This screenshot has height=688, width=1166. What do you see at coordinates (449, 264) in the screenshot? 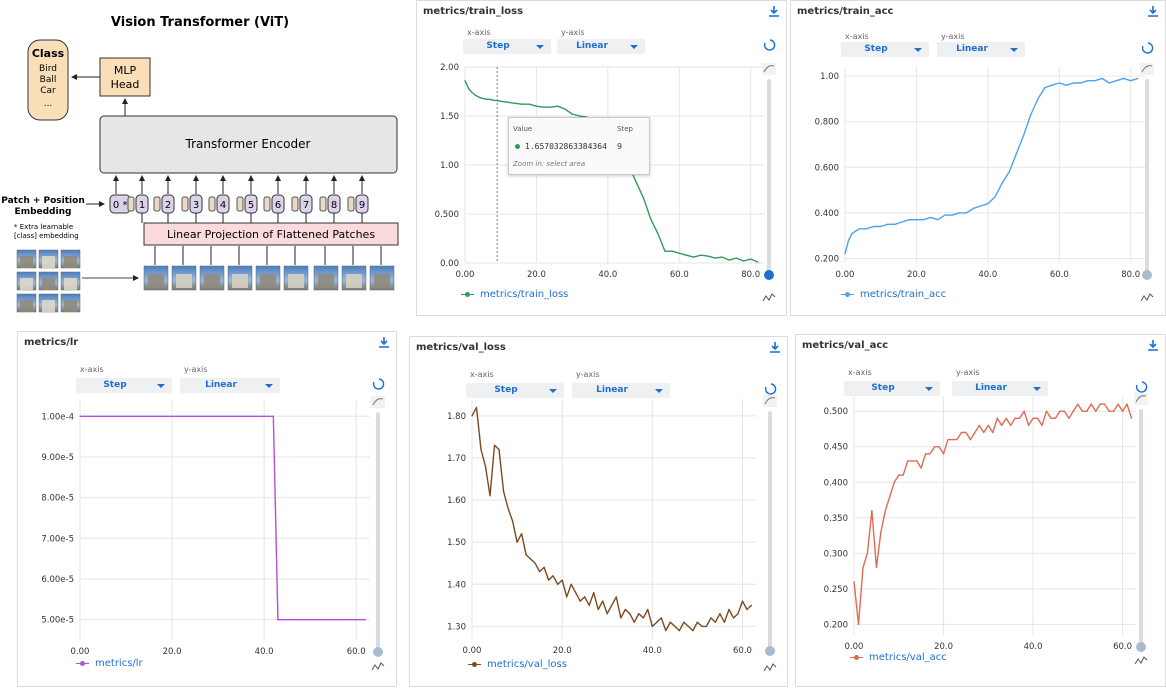
I see `y-tick-label: 0.00` at bounding box center [449, 264].